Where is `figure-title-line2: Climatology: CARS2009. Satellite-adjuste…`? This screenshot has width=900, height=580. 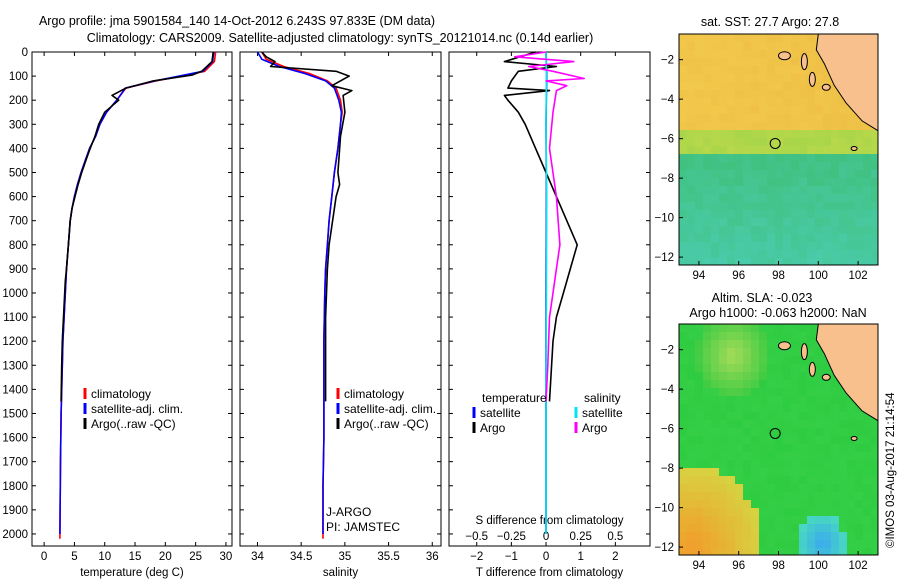
figure-title-line2: Climatology: CARS2009. Satellite-adjuste… is located at coordinates (340, 38).